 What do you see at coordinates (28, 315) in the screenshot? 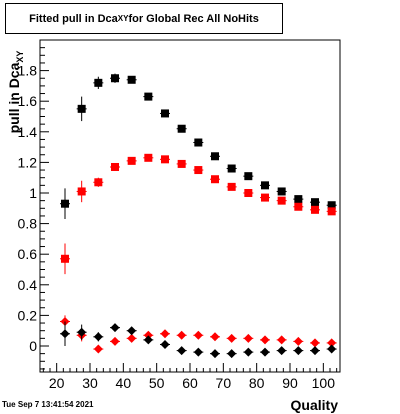
I see `y-tick-label: 0.2` at bounding box center [28, 315].